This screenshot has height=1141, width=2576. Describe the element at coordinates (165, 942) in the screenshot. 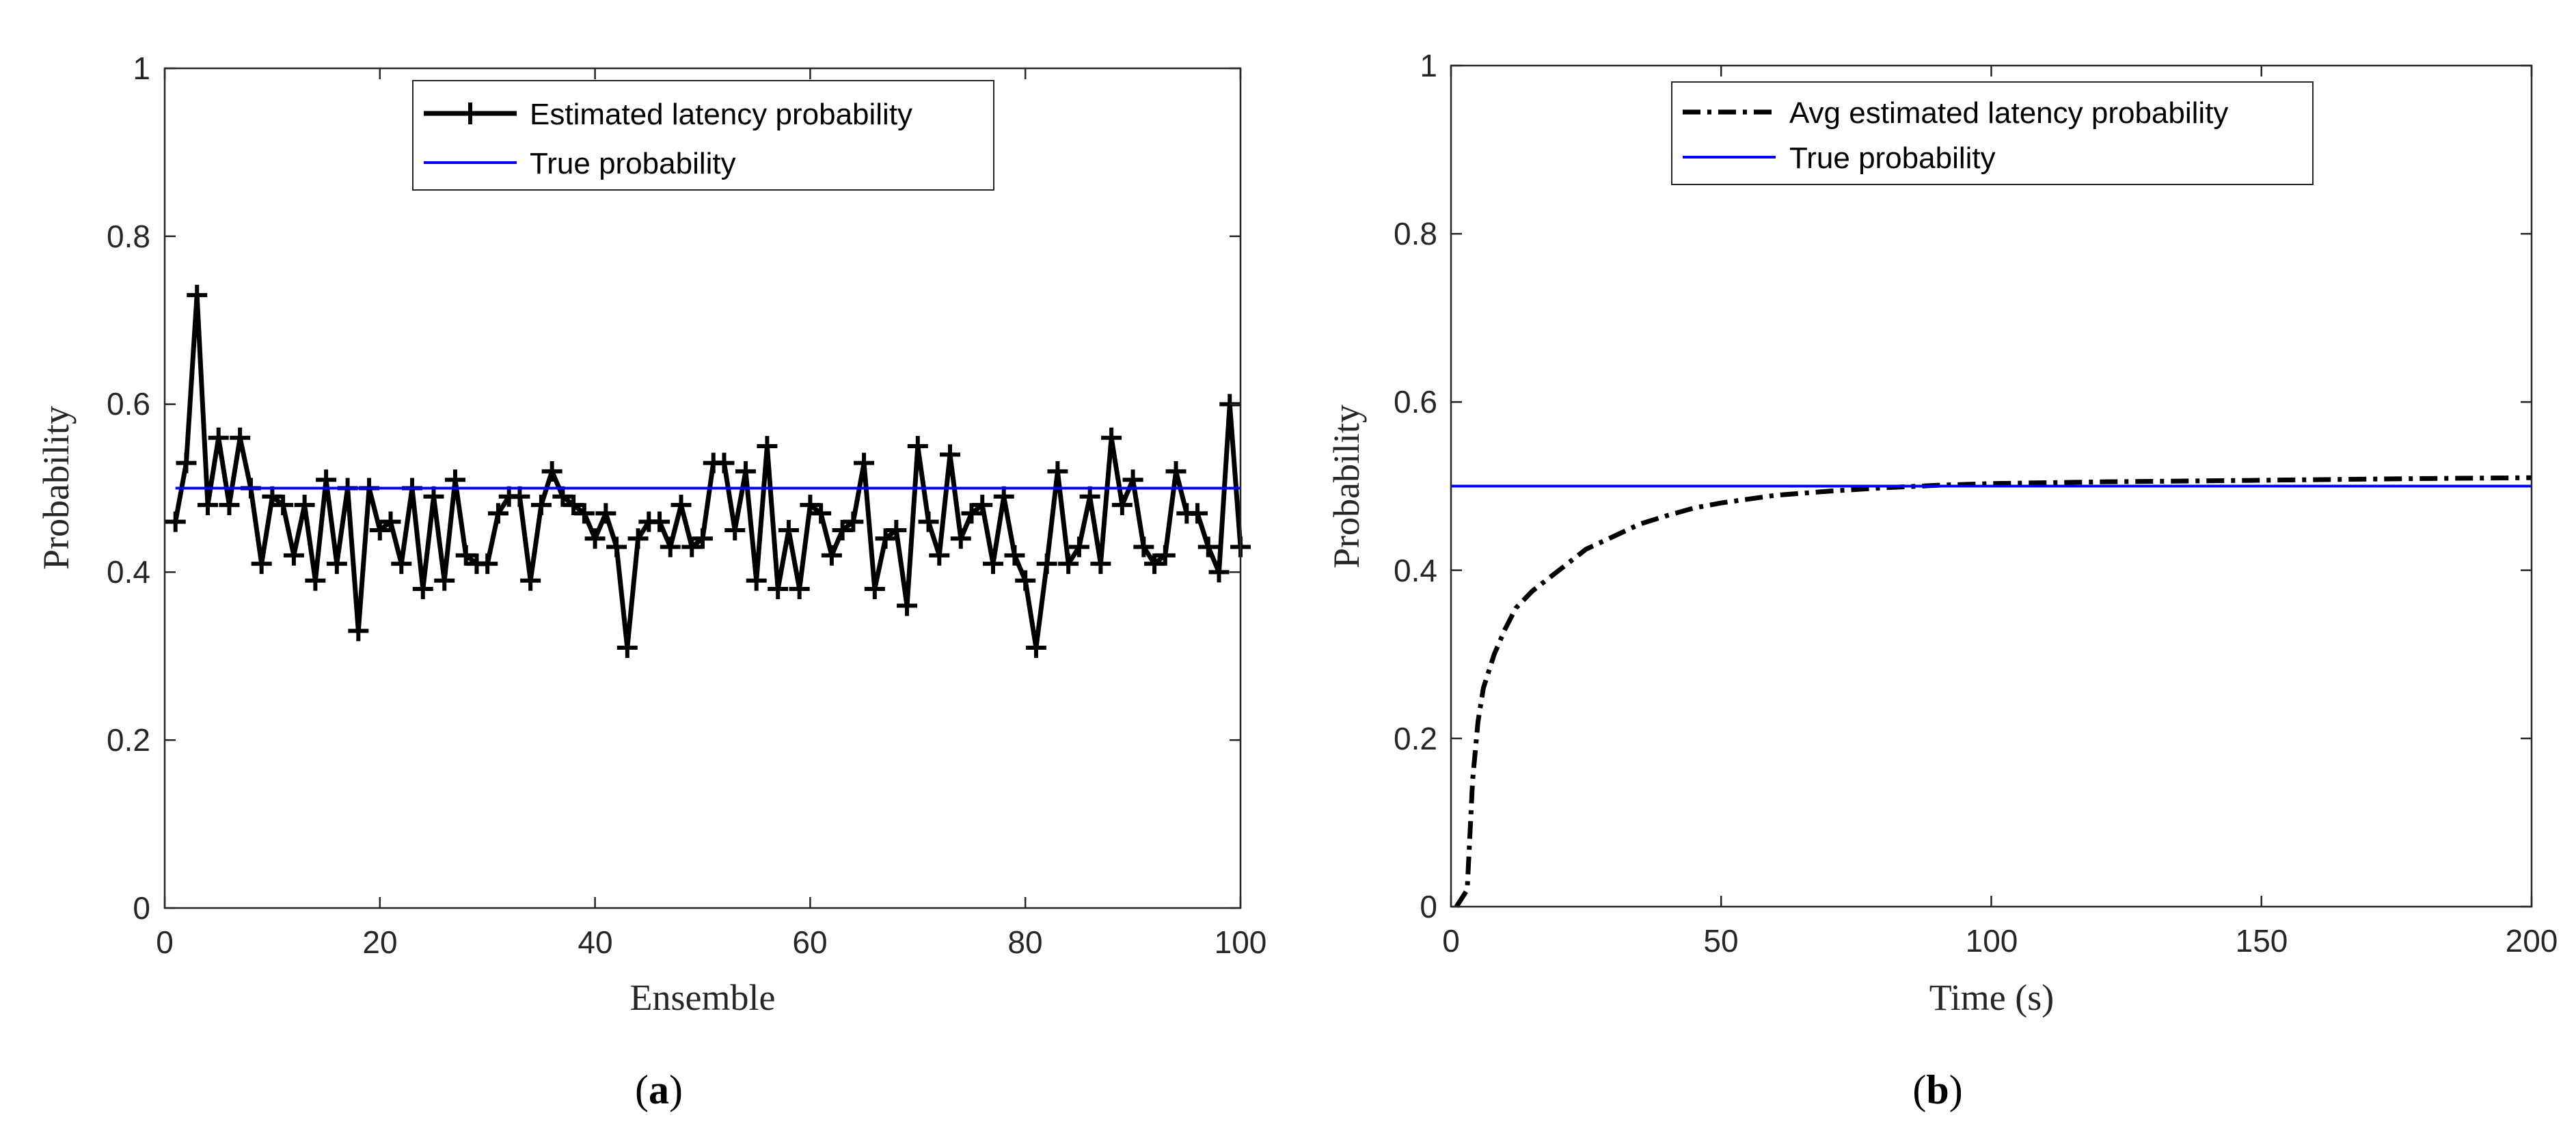

I see `panel-a-xtick-label: 0` at that location.